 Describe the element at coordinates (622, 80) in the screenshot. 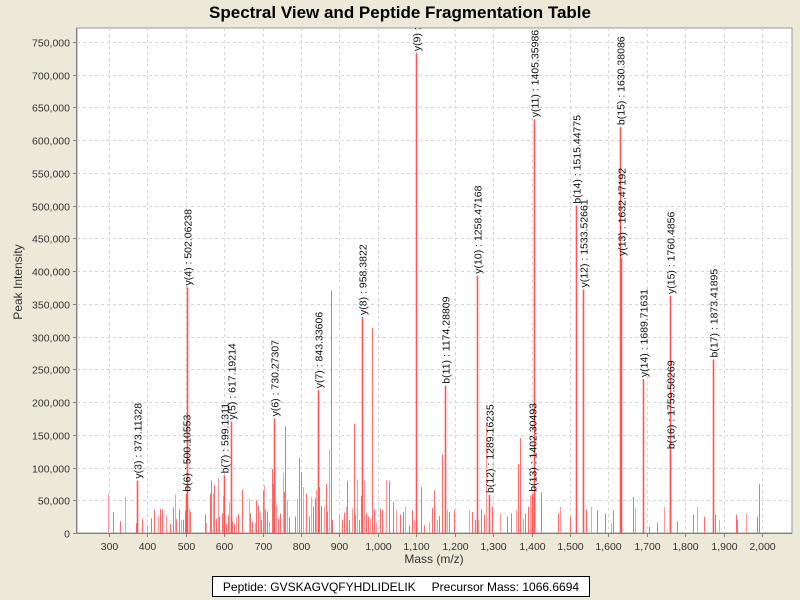

I see `peak-label: b(15) : 1630.38086` at that location.